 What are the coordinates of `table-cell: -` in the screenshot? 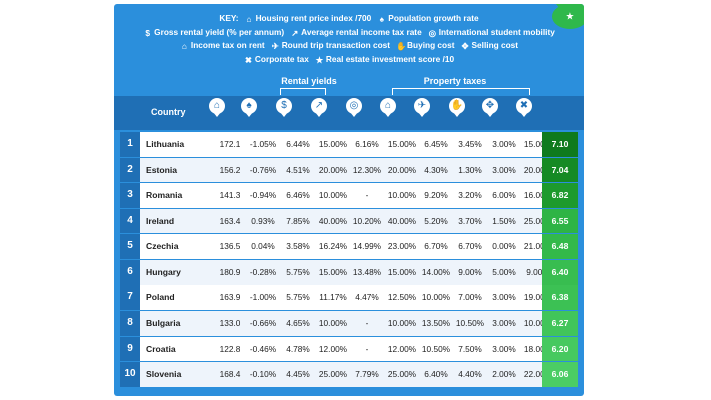 It's located at (367, 195).